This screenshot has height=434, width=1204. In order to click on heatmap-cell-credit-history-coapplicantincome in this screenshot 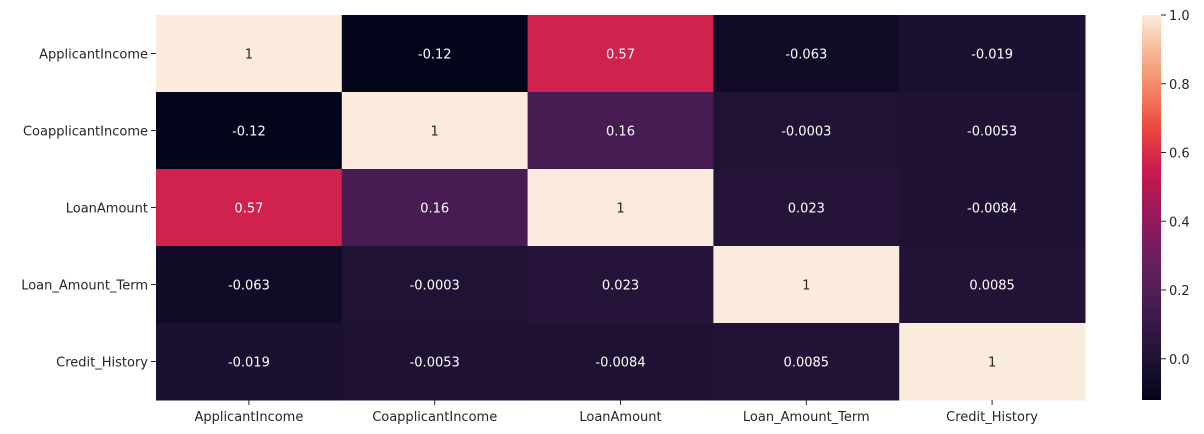, I will do `click(435, 362)`.